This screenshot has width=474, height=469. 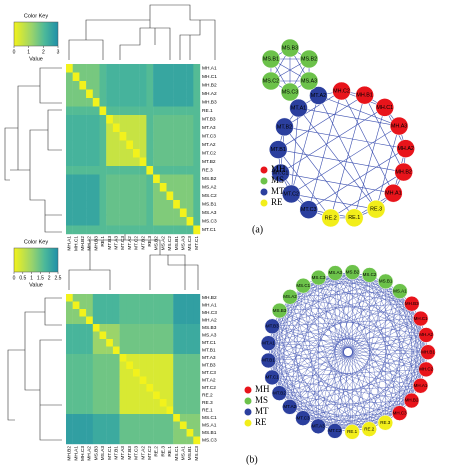 What do you see at coordinates (123, 243) in the screenshot?
I see `column-label: MT.C3` at bounding box center [123, 243].